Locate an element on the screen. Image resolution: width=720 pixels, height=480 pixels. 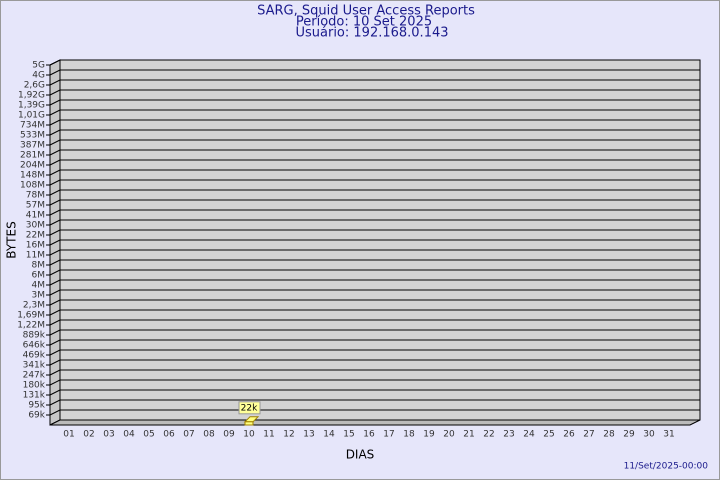
value-label: 22k is located at coordinates (249, 408).